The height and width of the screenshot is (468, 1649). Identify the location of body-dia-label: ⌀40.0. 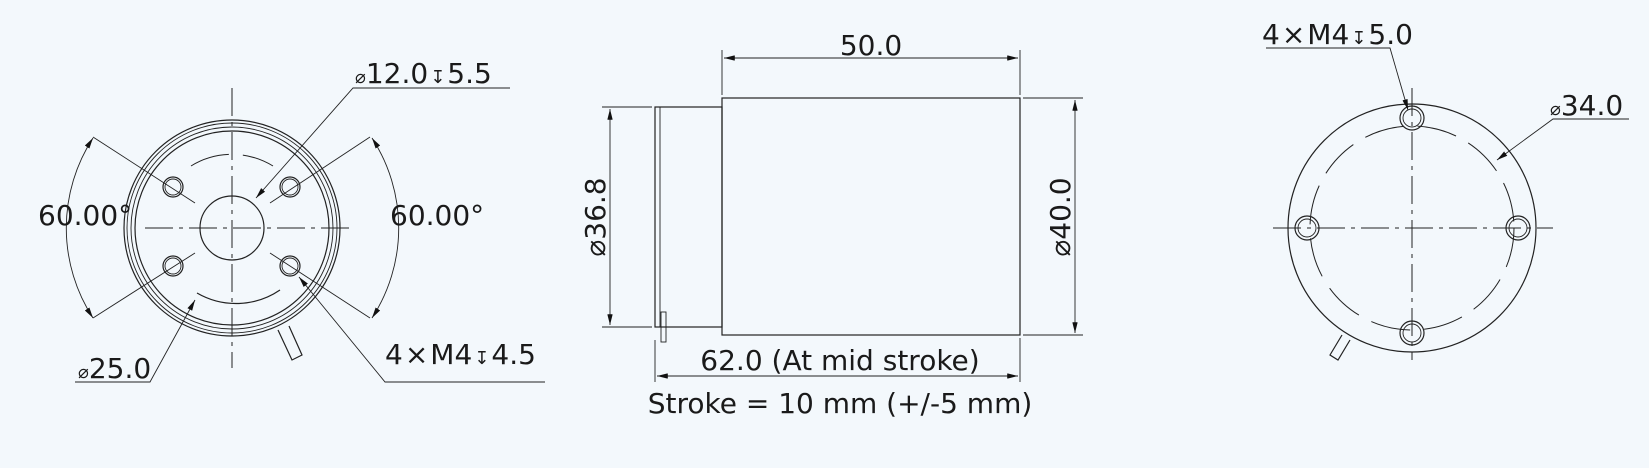
(1060, 216).